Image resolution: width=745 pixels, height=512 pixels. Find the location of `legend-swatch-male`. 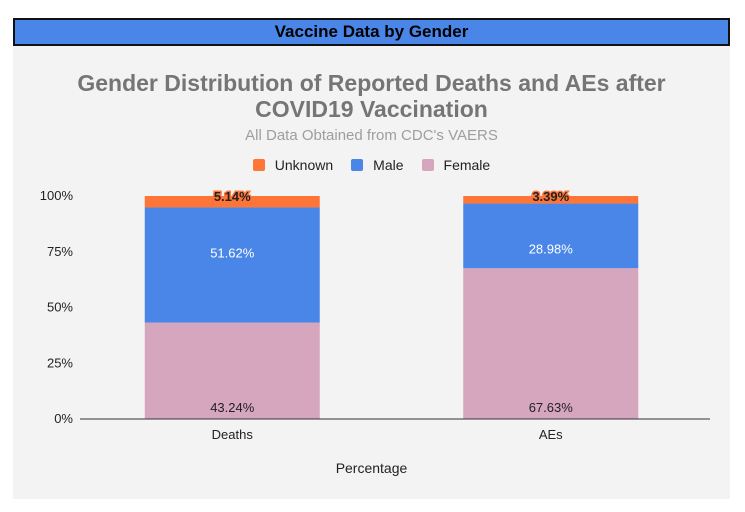

legend-swatch-male is located at coordinates (357, 165).